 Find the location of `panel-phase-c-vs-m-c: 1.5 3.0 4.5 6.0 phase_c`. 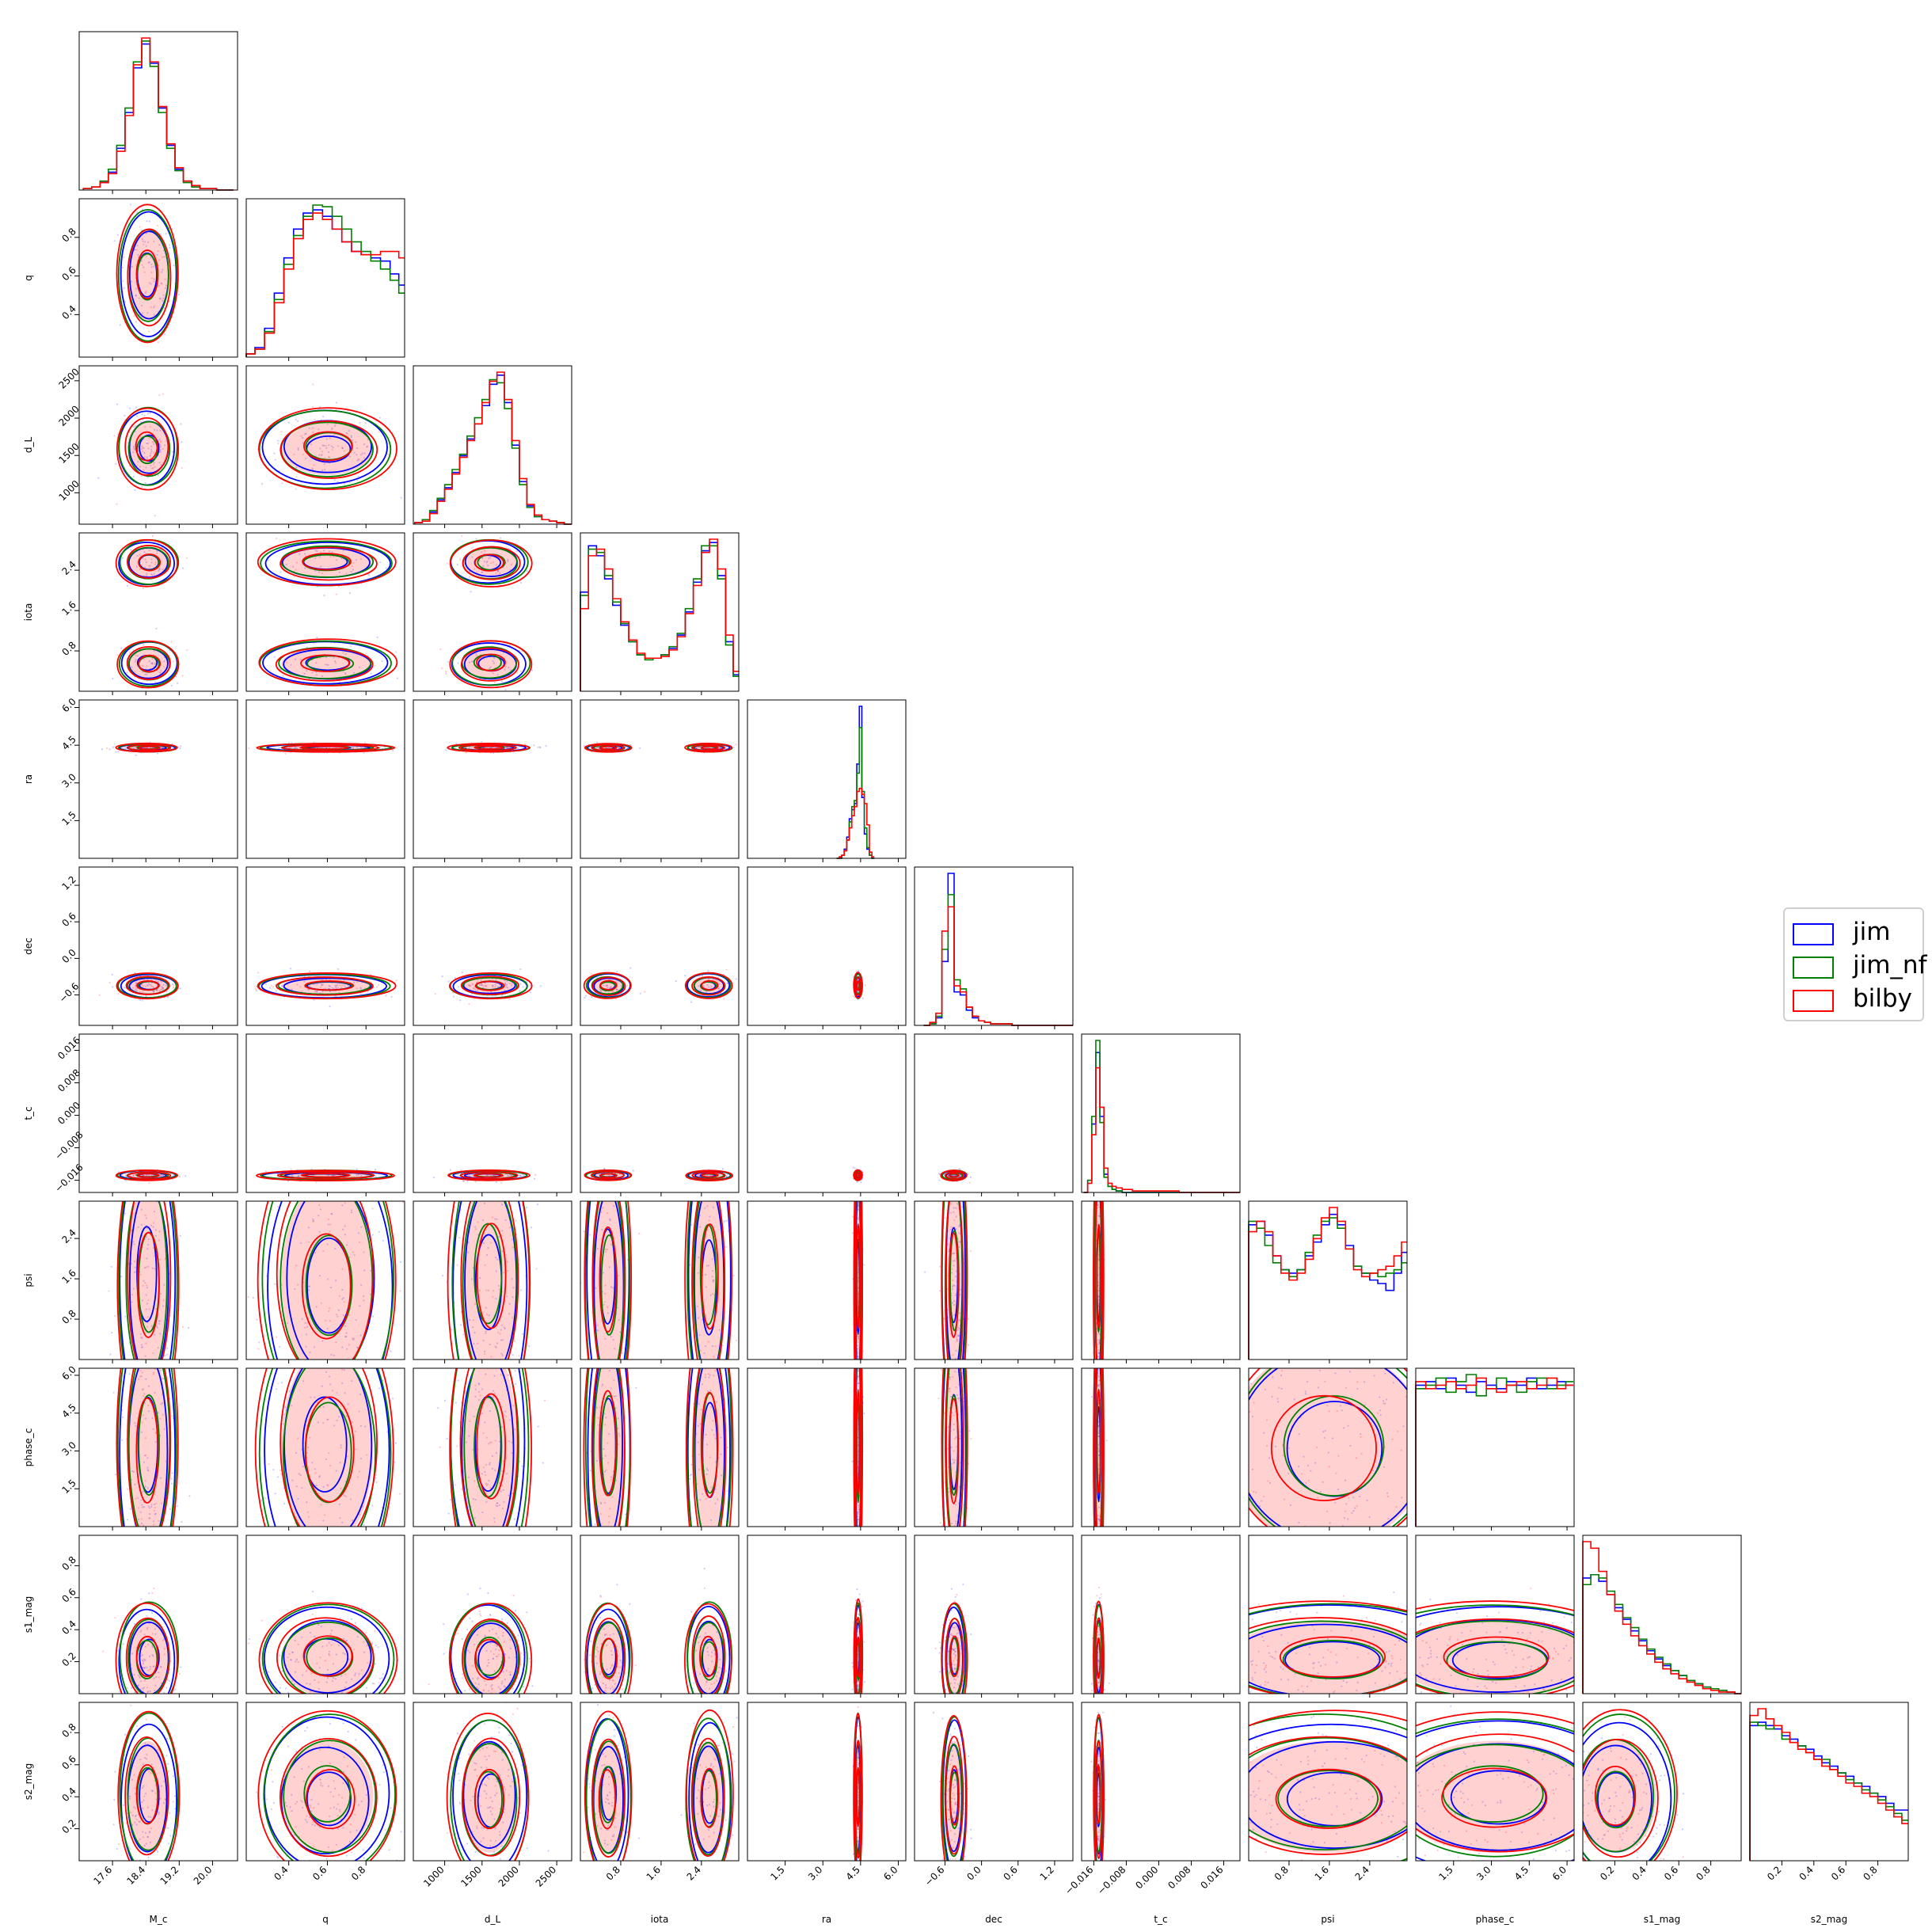

panel-phase-c-vs-m-c: 1.5 3.0 4.5 6.0 phase_c is located at coordinates (130, 1447).